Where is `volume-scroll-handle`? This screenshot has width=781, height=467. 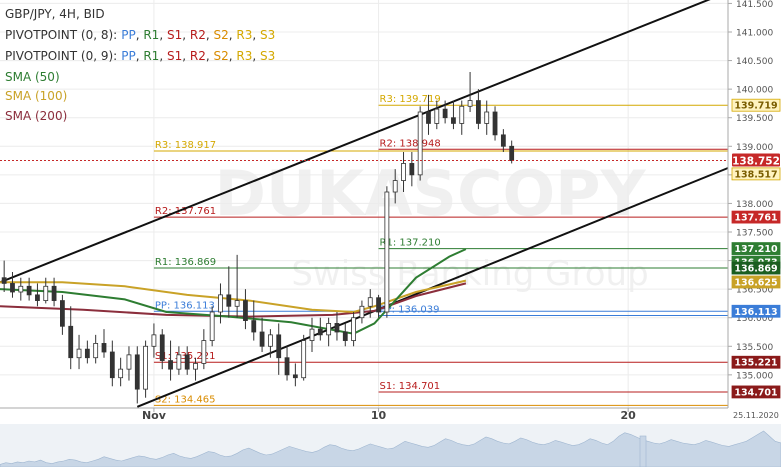 volume-scroll-handle is located at coordinates (643, 451).